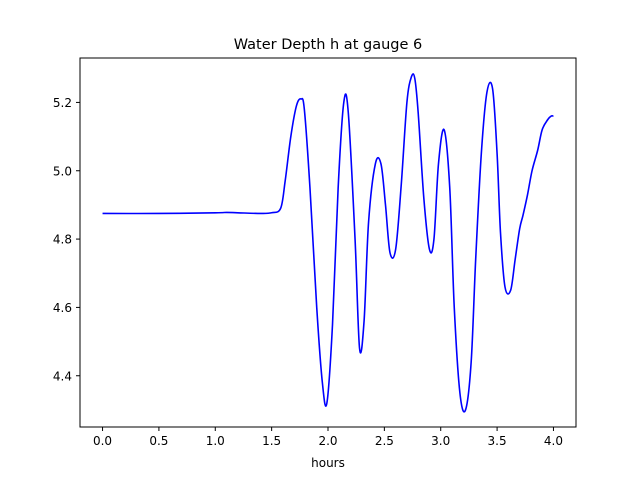 Image resolution: width=640 pixels, height=480 pixels. I want to click on x-tick-label: 3.5, so click(497, 441).